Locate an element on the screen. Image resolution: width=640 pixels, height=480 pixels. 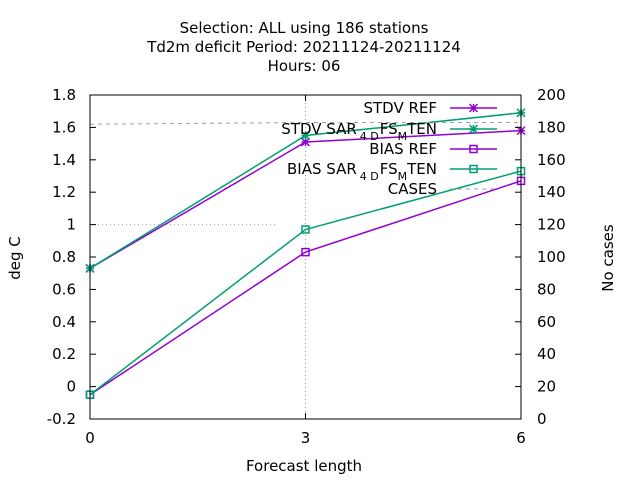
y-tick-label: 1.2 is located at coordinates (64, 192).